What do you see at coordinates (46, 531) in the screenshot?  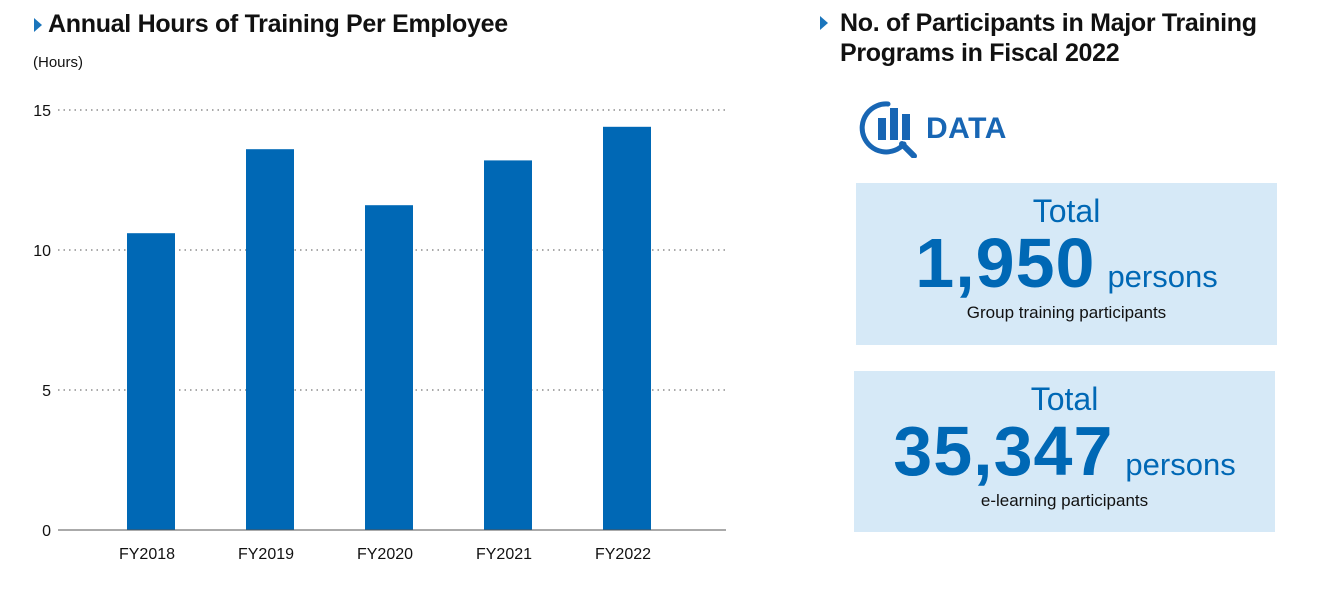 I see `y-tick-label: 0` at bounding box center [46, 531].